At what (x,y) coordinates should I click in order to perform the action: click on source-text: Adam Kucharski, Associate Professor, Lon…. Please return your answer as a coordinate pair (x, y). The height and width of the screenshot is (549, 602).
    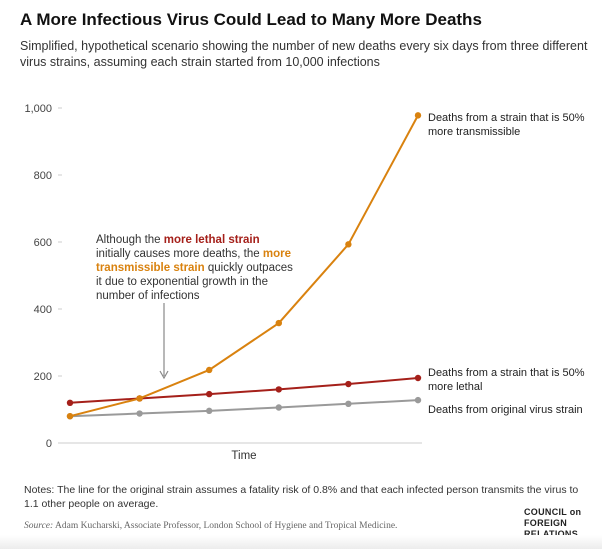
    Looking at the image, I should click on (225, 526).